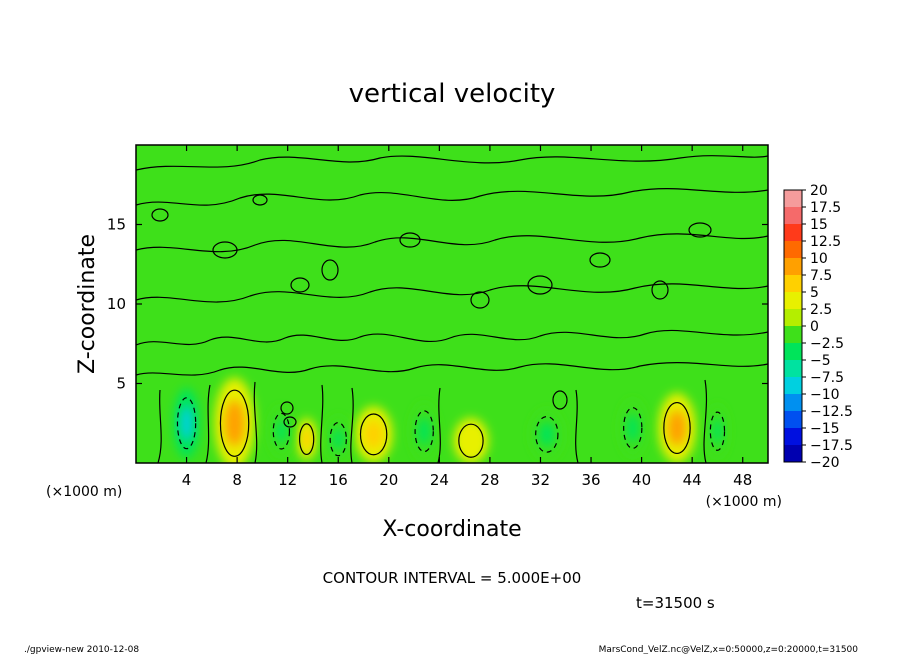 This screenshot has height=654, width=904. What do you see at coordinates (121, 384) in the screenshot?
I see `y-tick-label: 5` at bounding box center [121, 384].